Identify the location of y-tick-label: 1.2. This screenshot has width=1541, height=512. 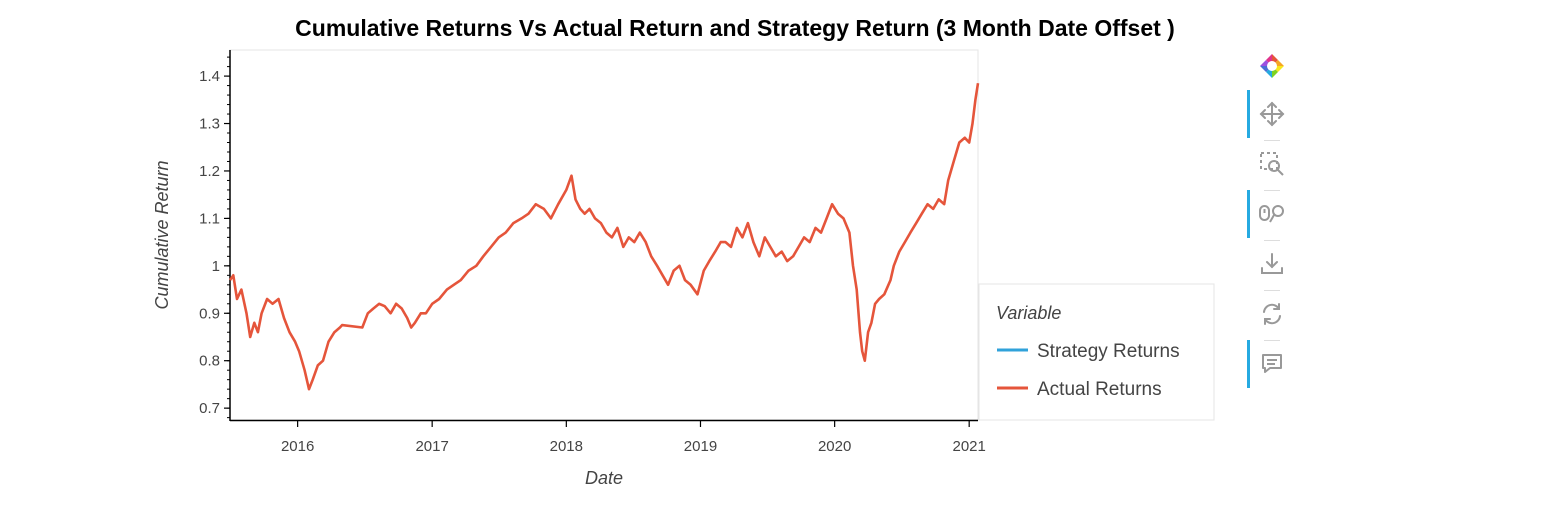
(209, 171).